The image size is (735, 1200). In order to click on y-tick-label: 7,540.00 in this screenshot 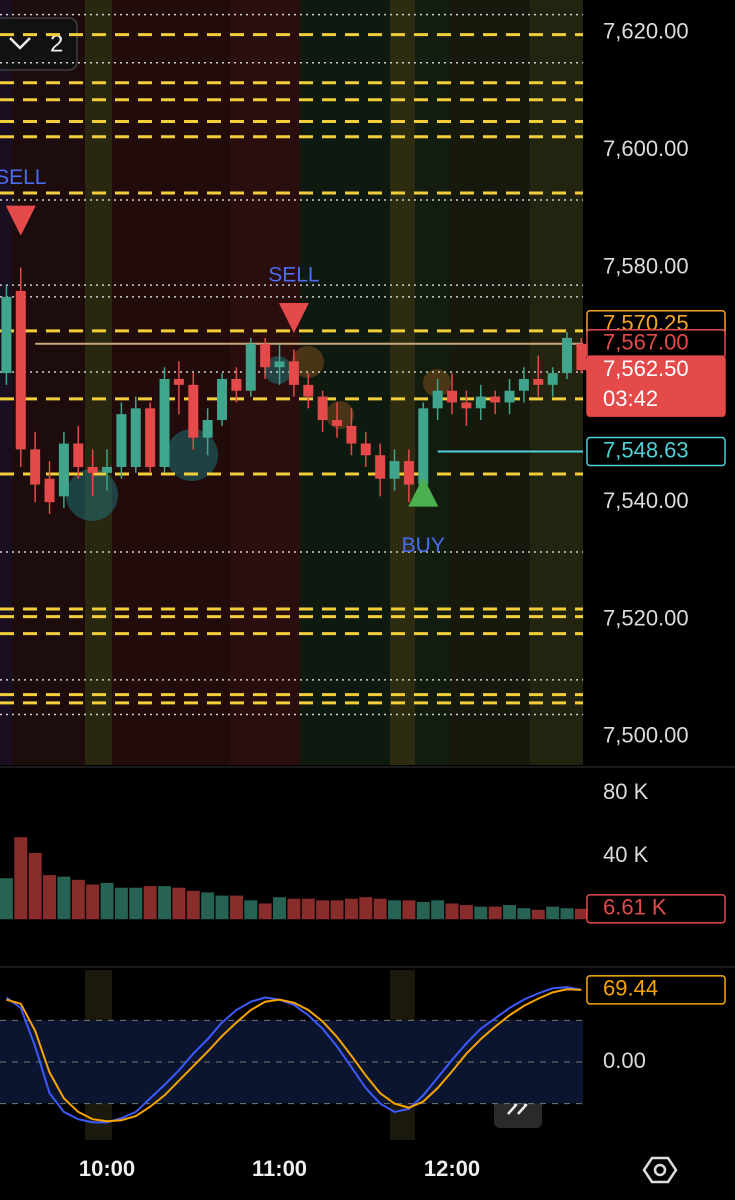, I will do `click(646, 500)`.